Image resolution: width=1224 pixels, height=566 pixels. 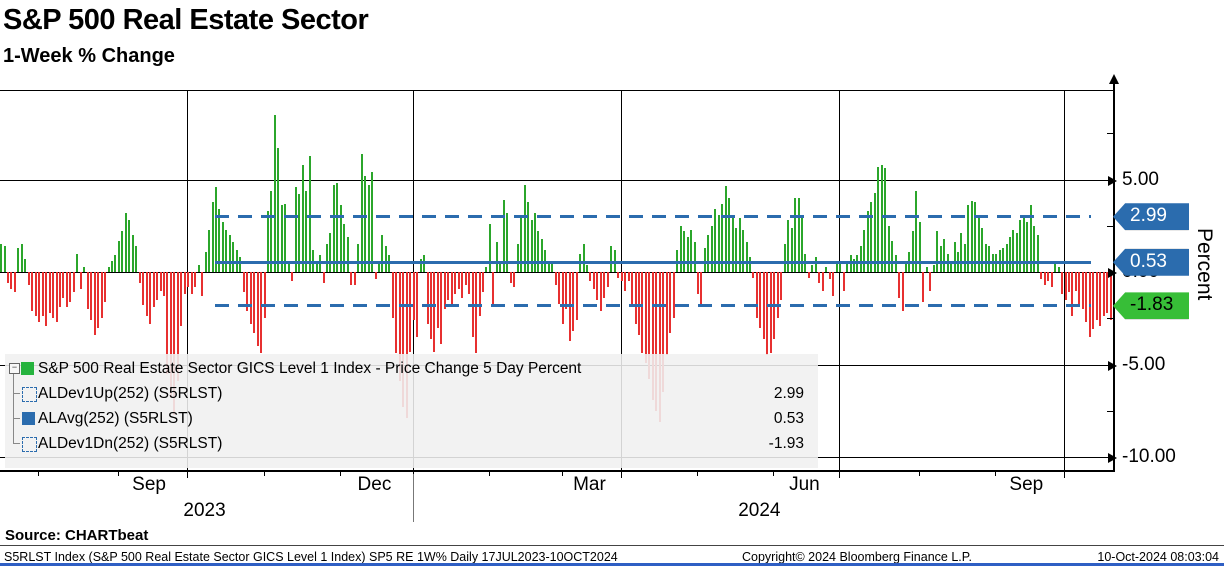 I want to click on legend-row-dev-up: ALDev1Up(252) (S5RLST) 2.99, so click(x=411, y=393).